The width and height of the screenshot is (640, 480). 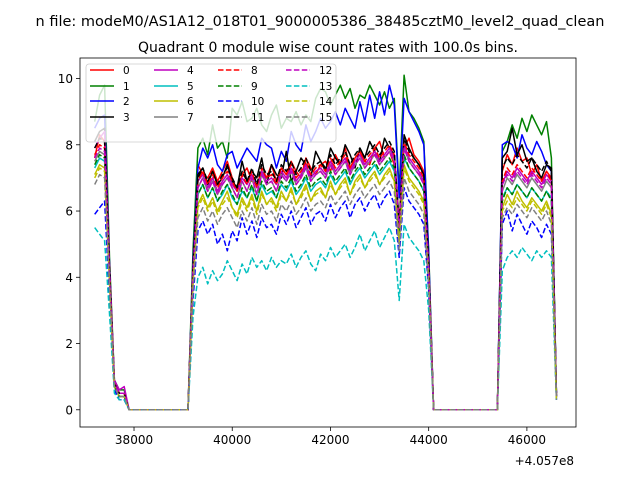 I want to click on legend-label-8: 8, so click(x=254, y=71).